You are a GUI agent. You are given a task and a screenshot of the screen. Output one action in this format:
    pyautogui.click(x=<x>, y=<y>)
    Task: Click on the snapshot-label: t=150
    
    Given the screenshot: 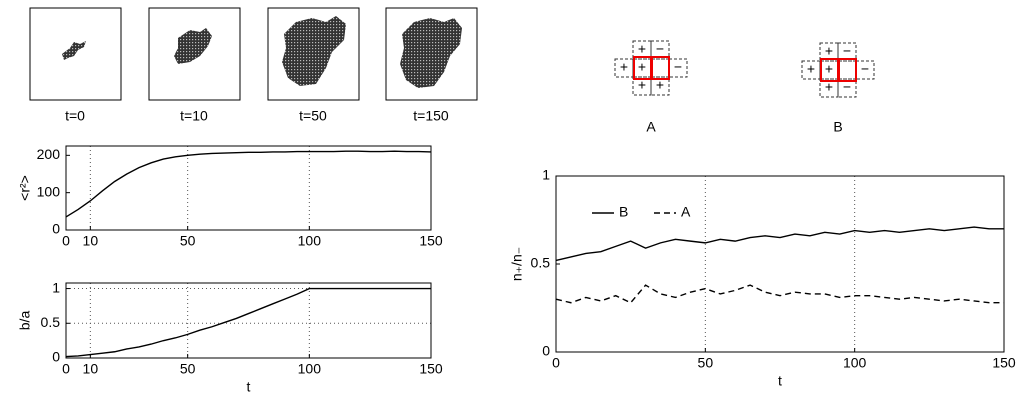 What is the action you would take?
    pyautogui.click(x=431, y=116)
    